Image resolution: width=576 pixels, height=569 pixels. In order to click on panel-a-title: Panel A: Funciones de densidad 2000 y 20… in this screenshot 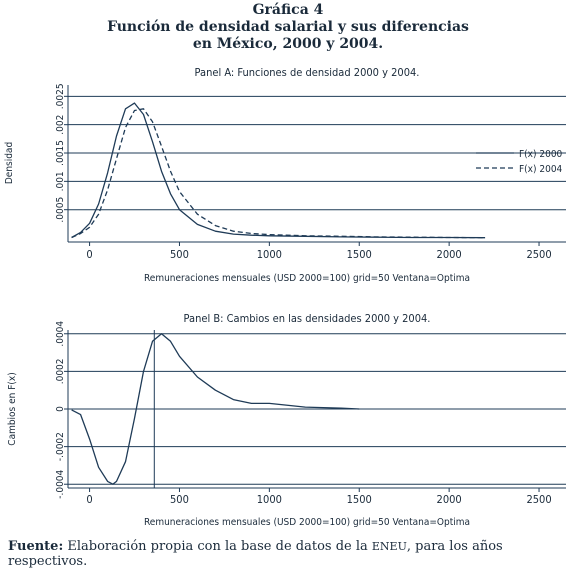, I will do `click(307, 72)`.